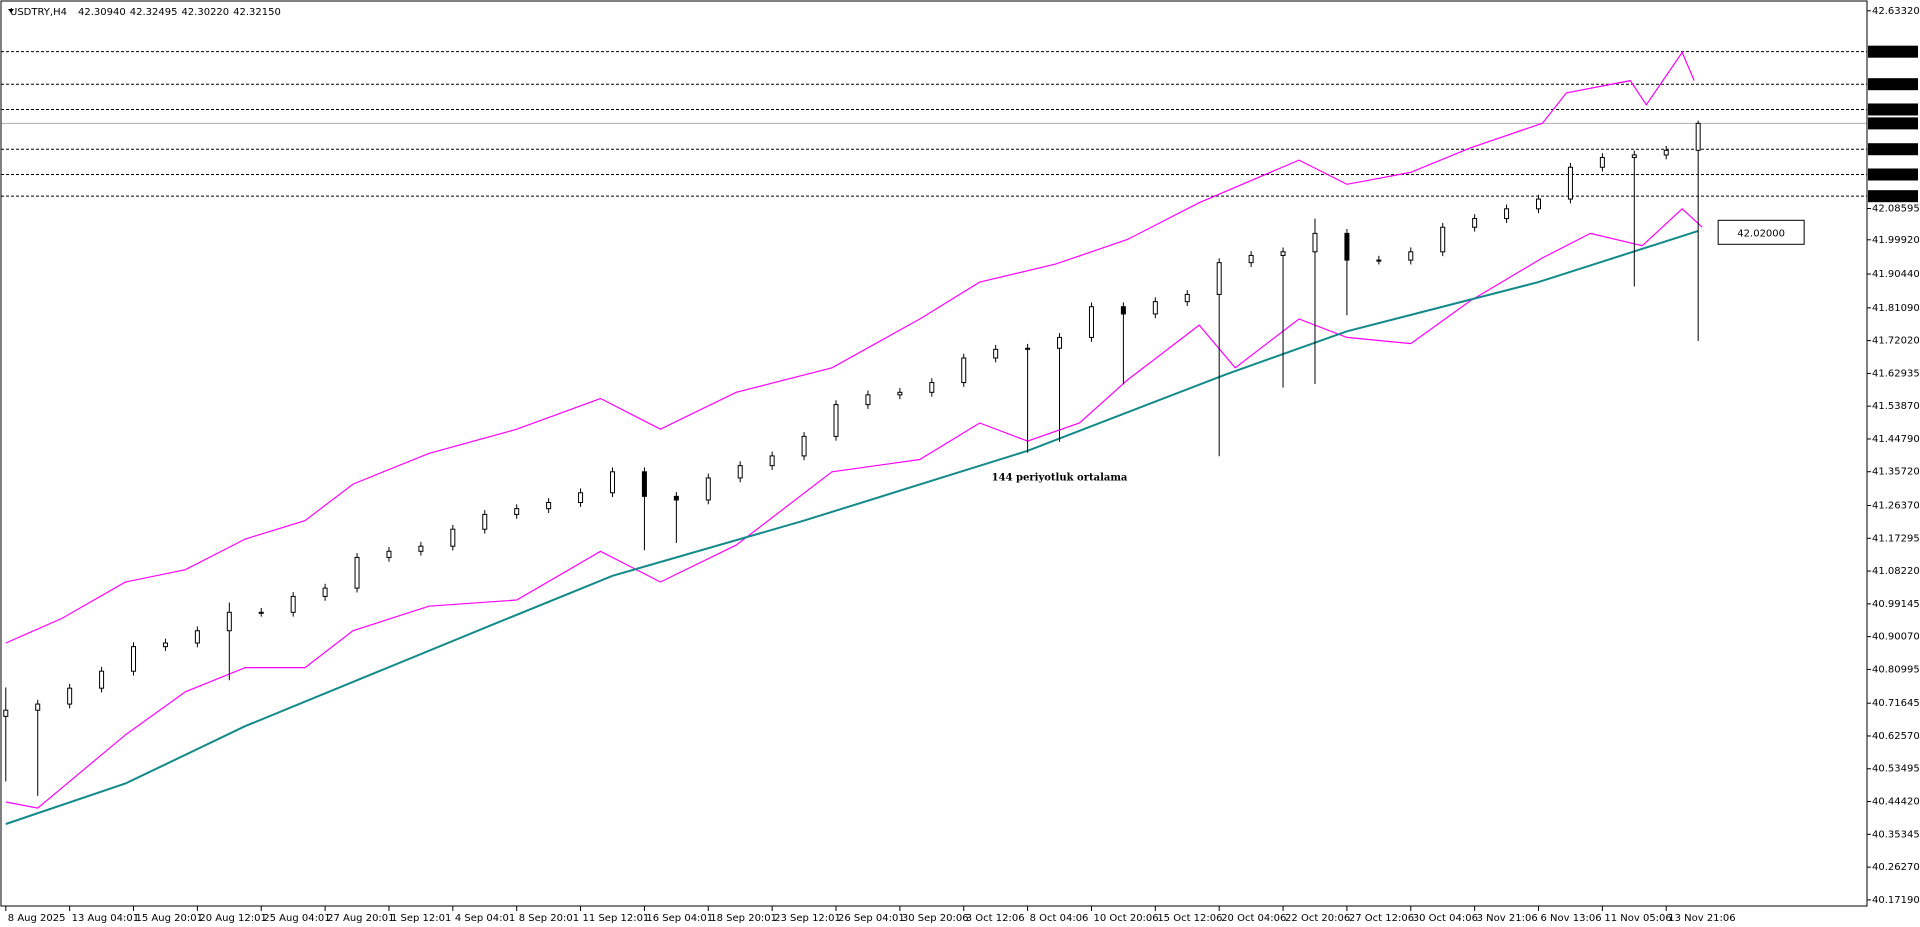 The image size is (1920, 927). What do you see at coordinates (360, 918) in the screenshot?
I see `x-tick-label: 27 Aug 20:01` at bounding box center [360, 918].